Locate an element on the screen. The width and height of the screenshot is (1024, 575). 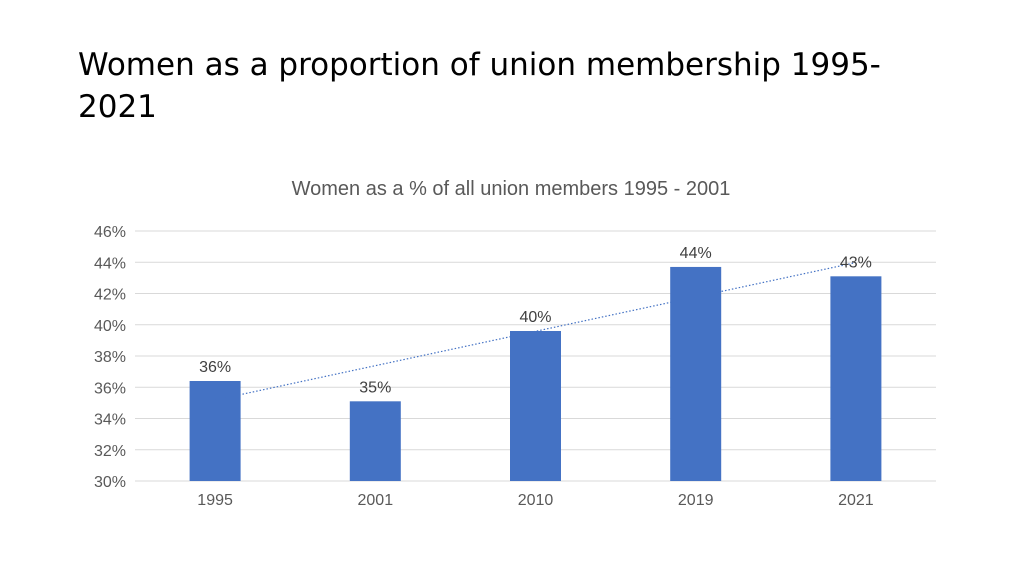
x-axis-ticks: 1995 2001 2010 2019 2021 is located at coordinates (535, 500).